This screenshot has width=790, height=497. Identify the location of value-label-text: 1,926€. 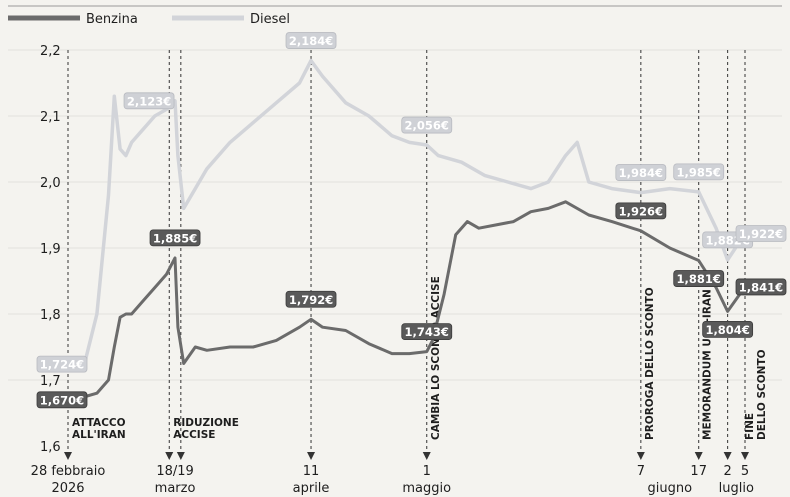
(641, 211).